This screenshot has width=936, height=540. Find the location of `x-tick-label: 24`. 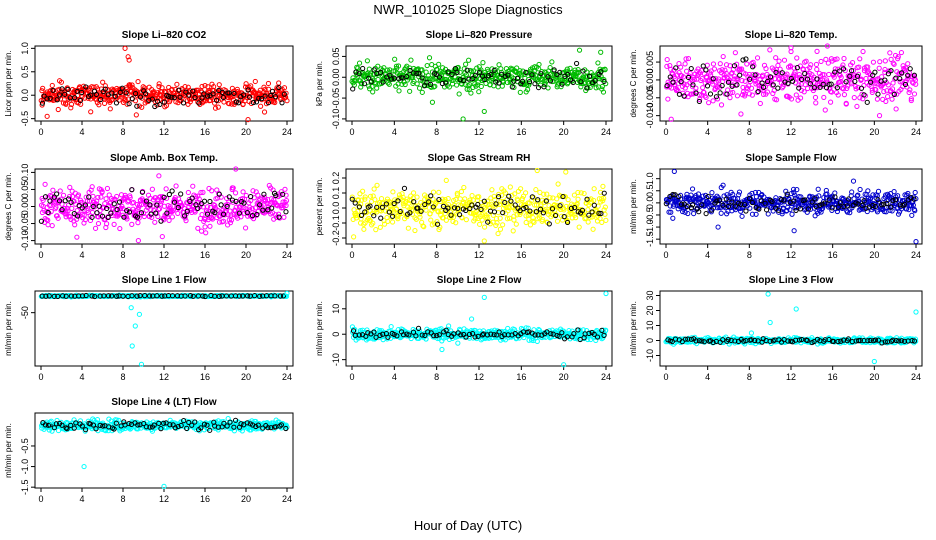

x-tick-label: 24 is located at coordinates (916, 255).